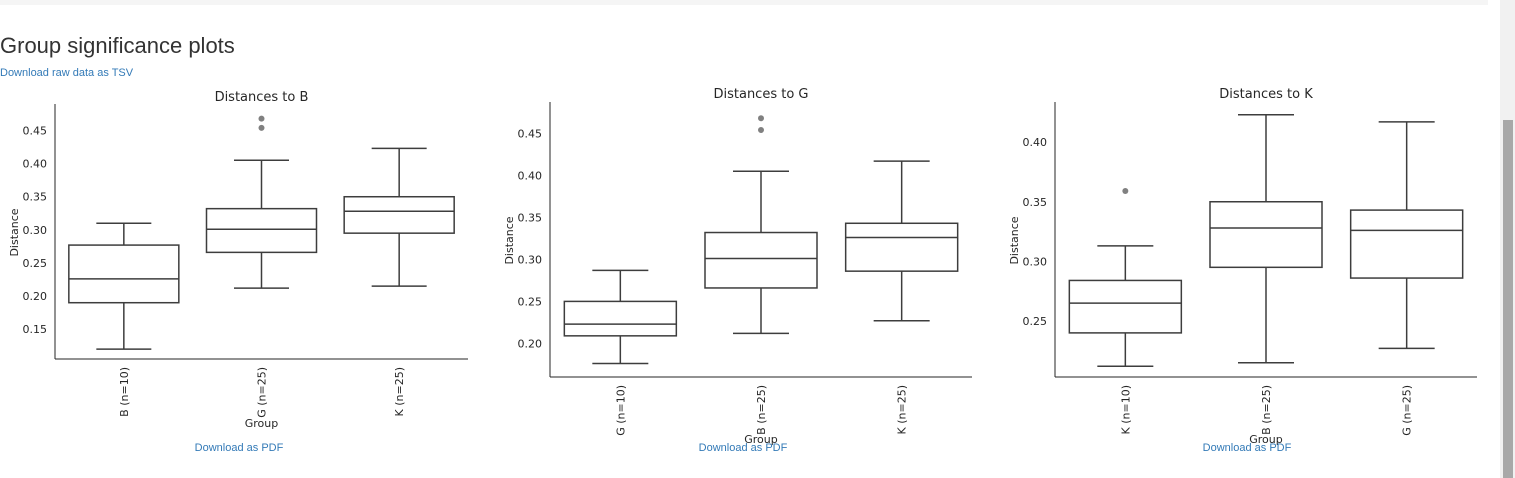 Image resolution: width=1515 pixels, height=478 pixels. What do you see at coordinates (1125, 191) in the screenshot?
I see `plot2-outlier-point` at bounding box center [1125, 191].